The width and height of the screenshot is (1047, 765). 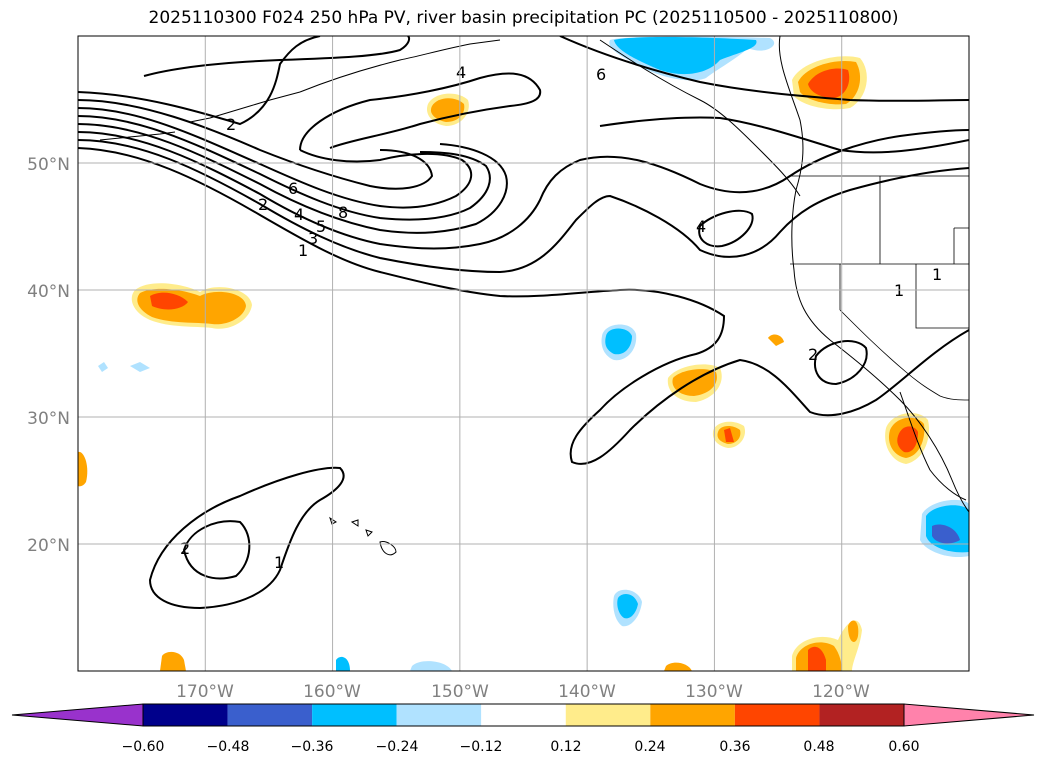 I want to click on north-america-coast, so click(x=873, y=274).